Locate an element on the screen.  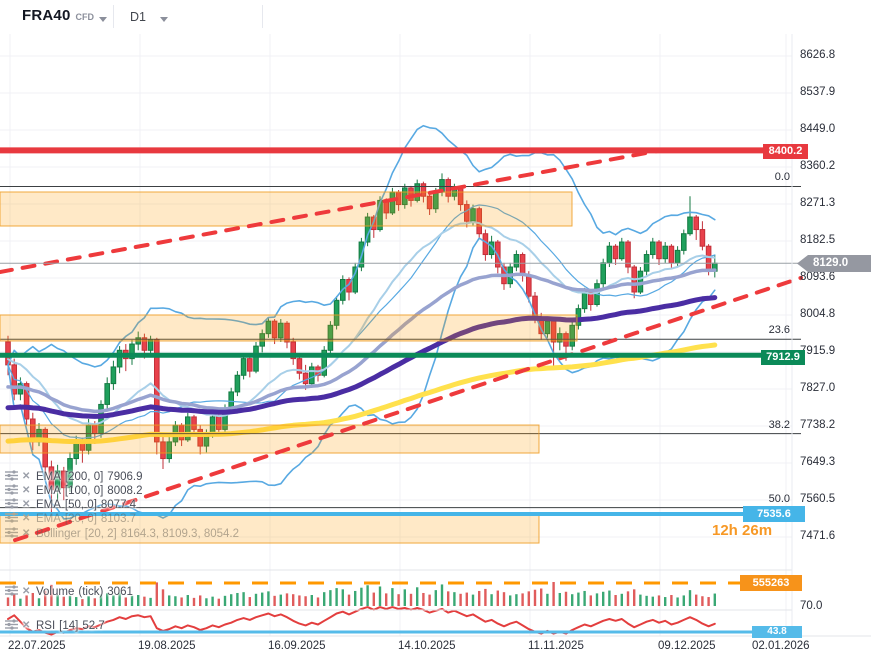
support2-price-tag: 7535.6 is located at coordinates (774, 514).